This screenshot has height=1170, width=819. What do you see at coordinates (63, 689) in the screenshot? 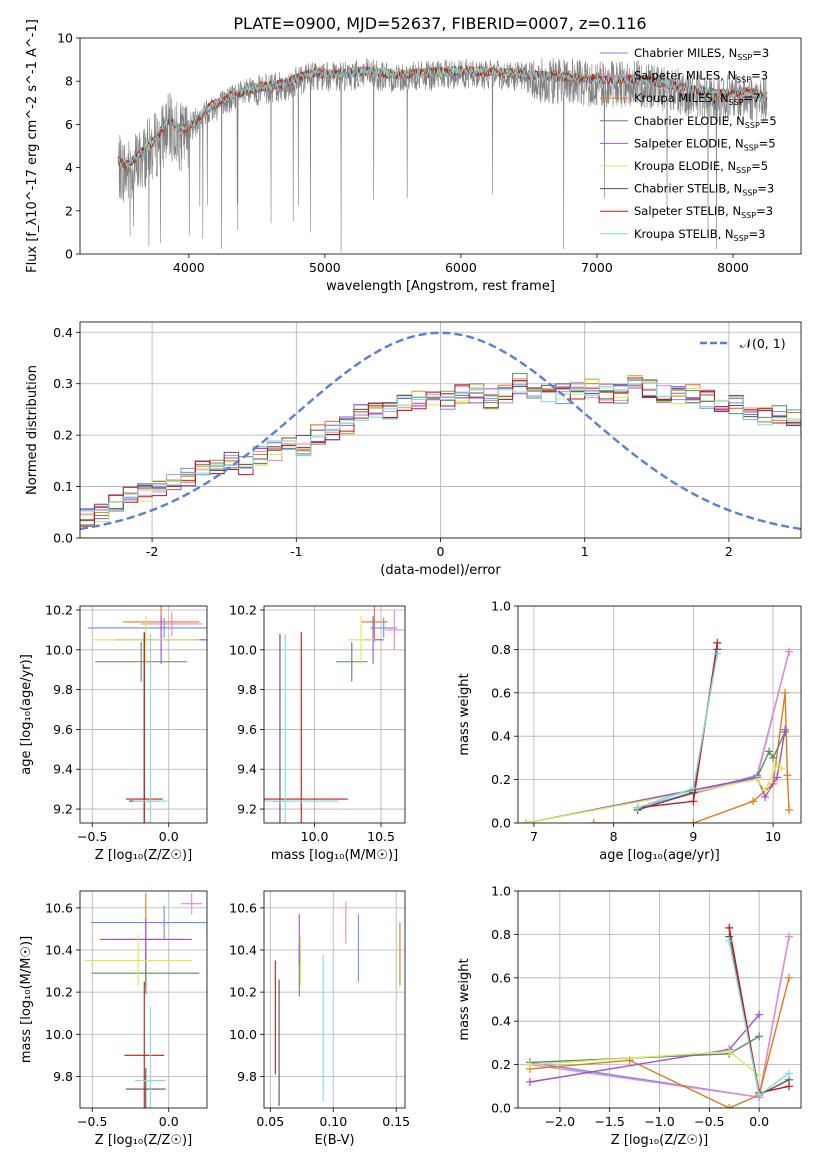
I see `y-tick-label: 9.8` at bounding box center [63, 689].